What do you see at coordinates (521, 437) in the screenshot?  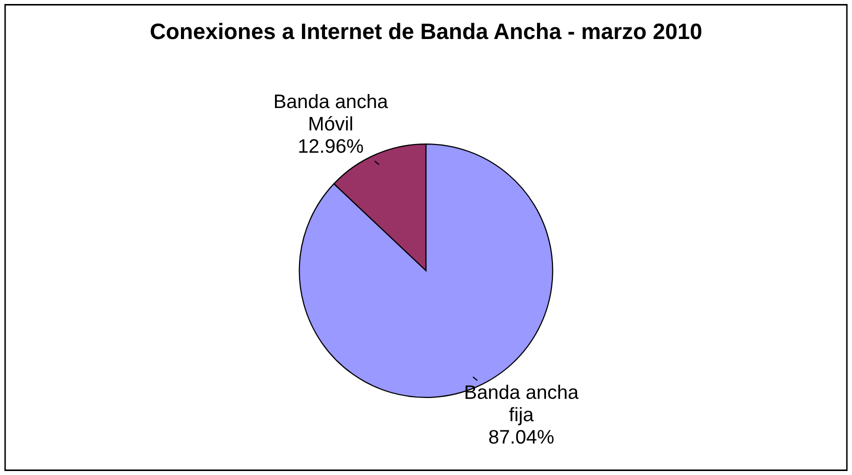 I see `data-label: 87.04%` at bounding box center [521, 437].